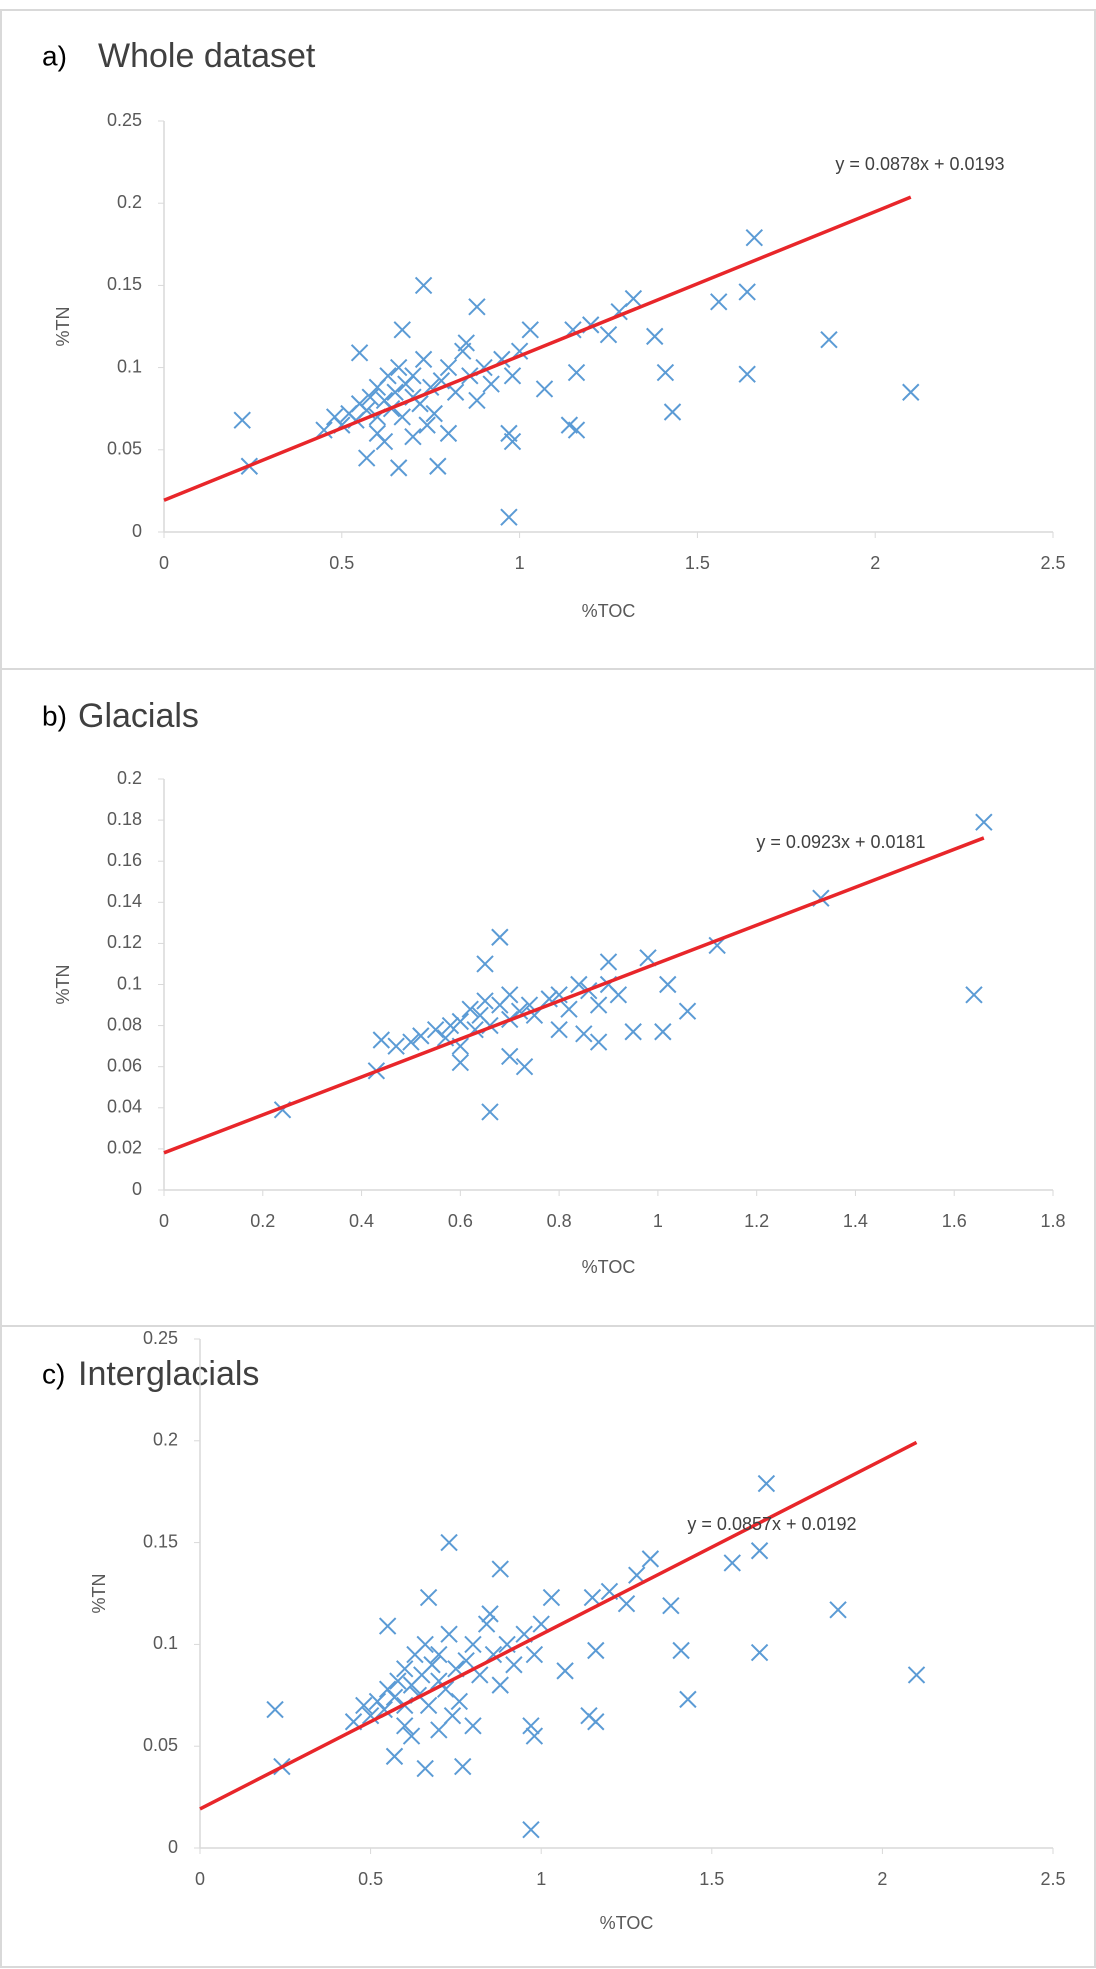  I want to click on chart-title: Interglacials, so click(168, 1374).